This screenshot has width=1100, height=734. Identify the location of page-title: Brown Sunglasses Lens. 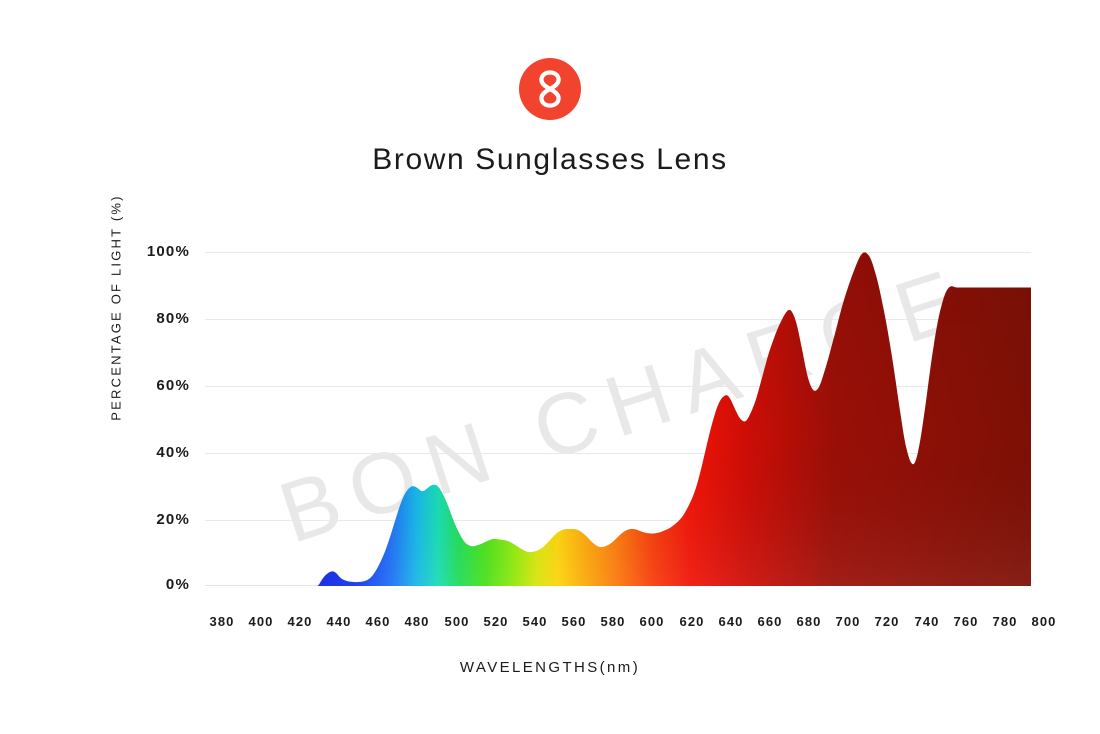
(550, 159).